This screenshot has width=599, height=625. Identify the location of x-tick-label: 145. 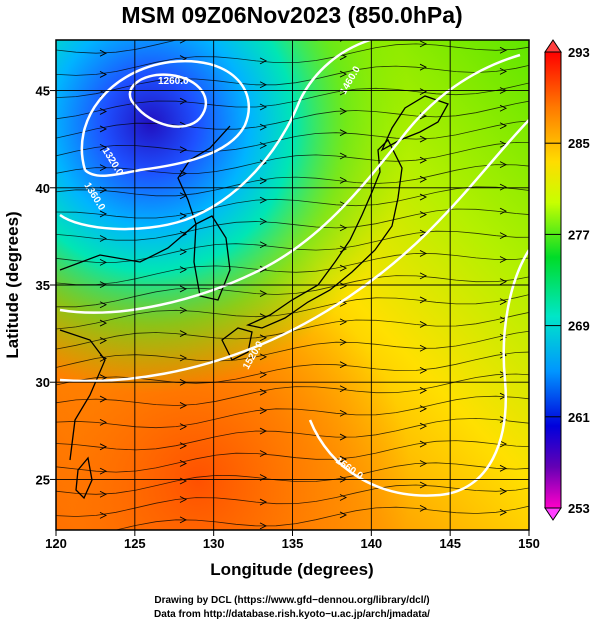
(450, 543).